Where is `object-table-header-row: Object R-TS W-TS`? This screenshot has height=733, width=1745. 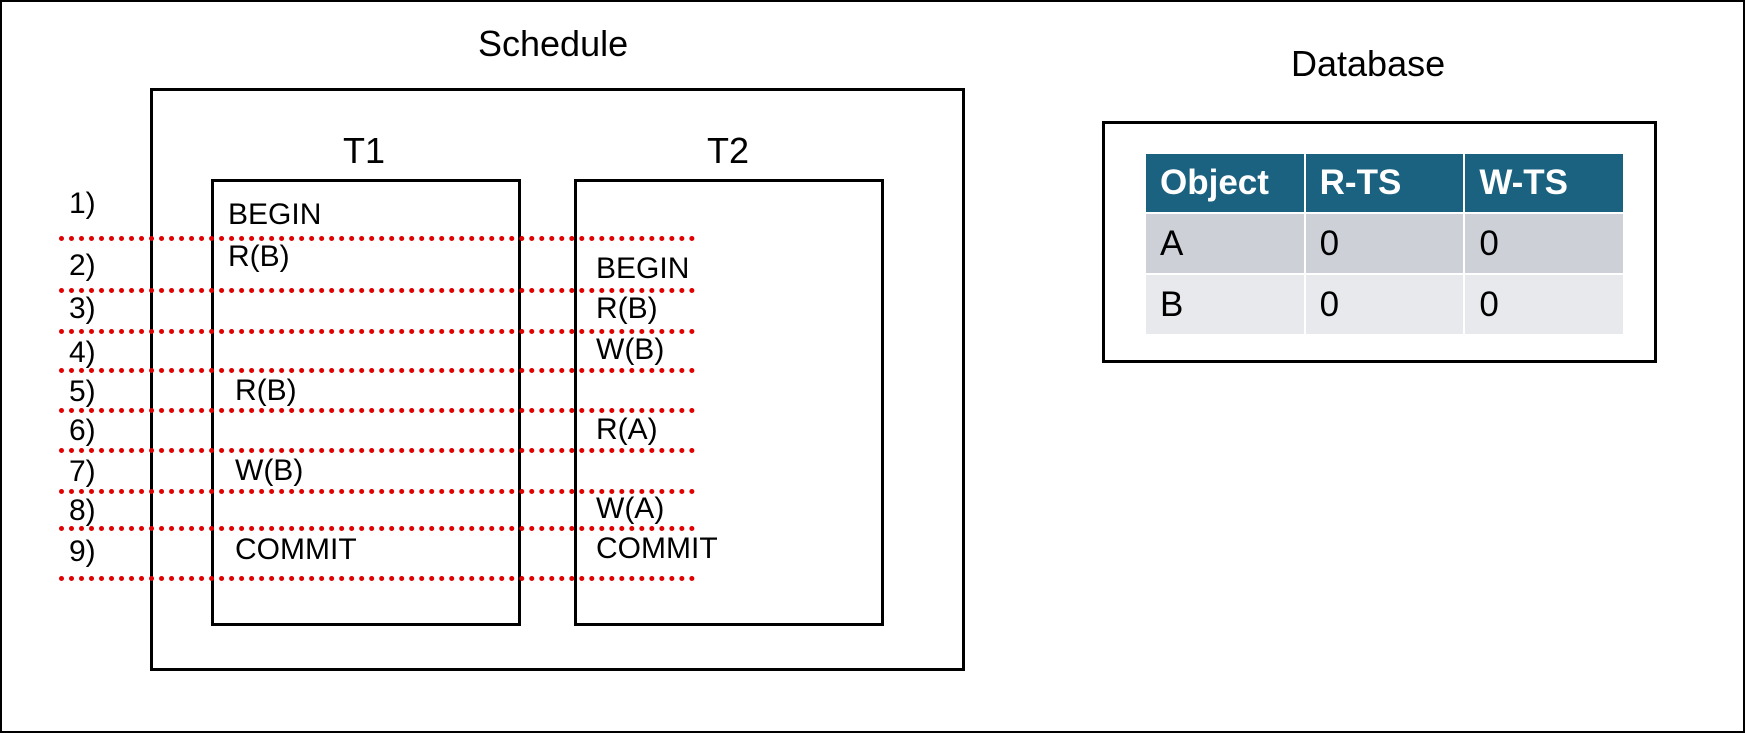
object-table-header-row: Object R-TS W-TS is located at coordinates (1384, 183).